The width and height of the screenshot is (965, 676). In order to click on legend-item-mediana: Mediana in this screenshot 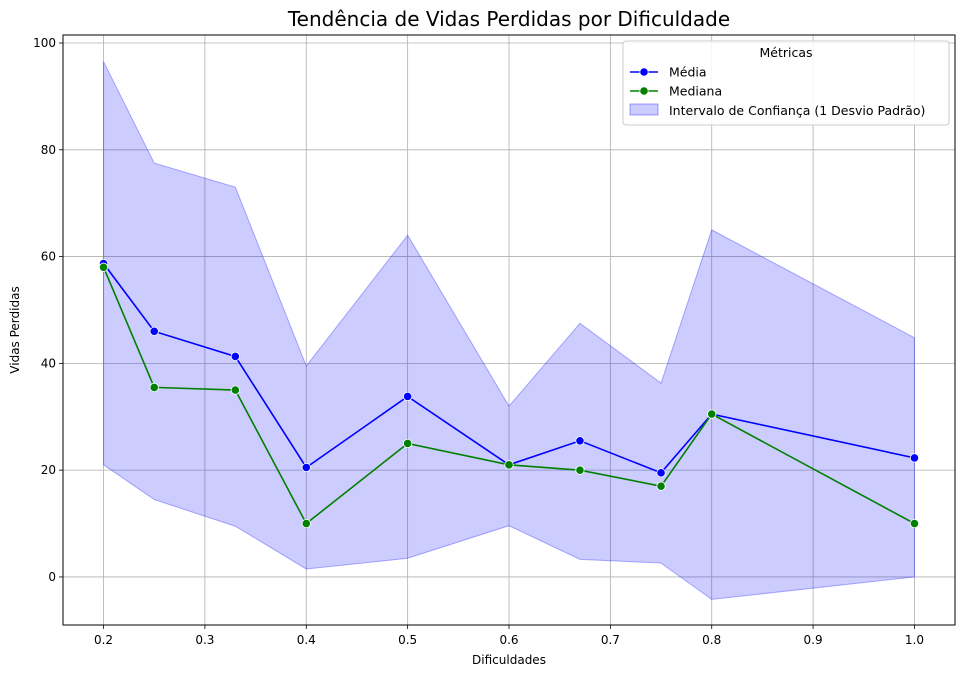, I will do `click(676, 91)`.